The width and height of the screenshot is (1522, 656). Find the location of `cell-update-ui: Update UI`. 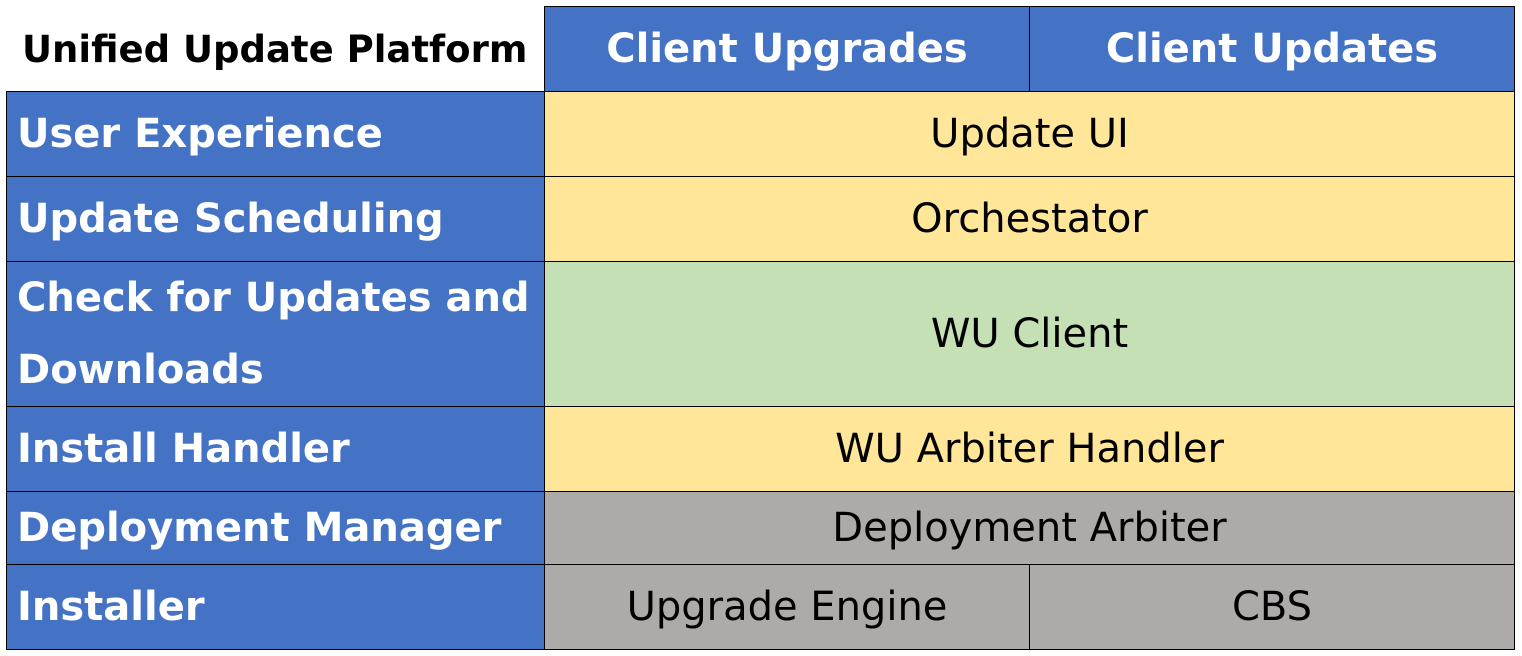

cell-update-ui: Update UI is located at coordinates (1029, 134).